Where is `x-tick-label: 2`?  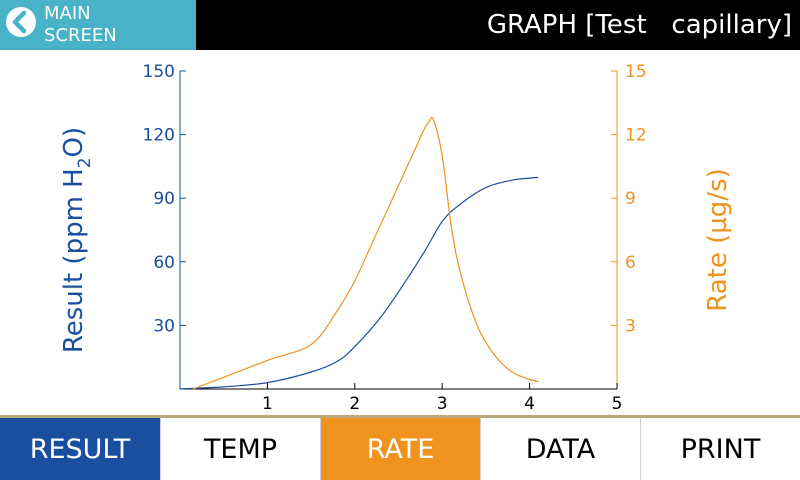 x-tick-label: 2 is located at coordinates (354, 404).